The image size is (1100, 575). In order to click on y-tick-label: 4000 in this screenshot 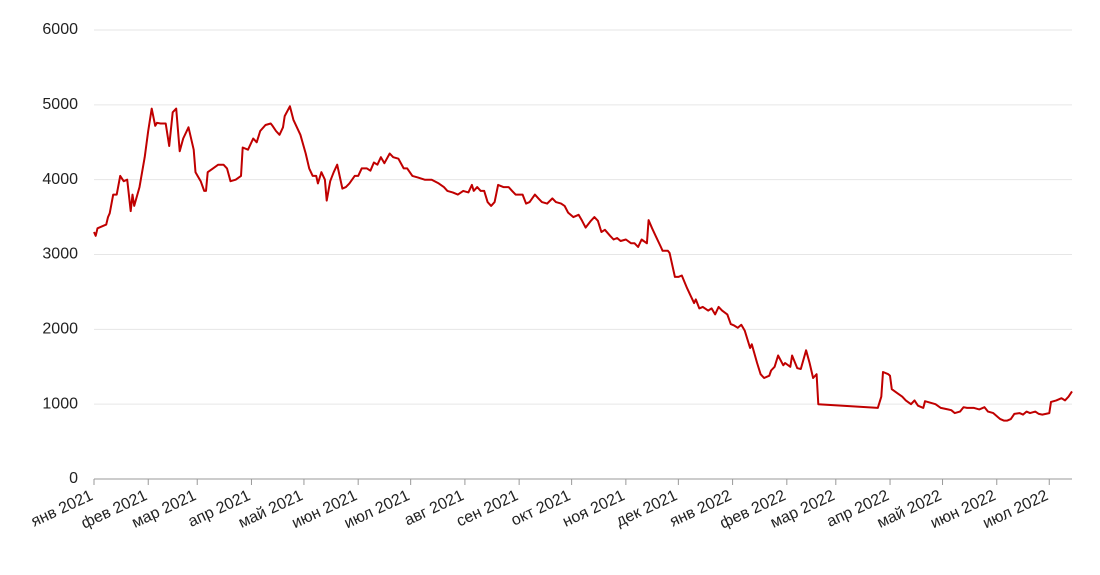, I will do `click(60, 179)`.